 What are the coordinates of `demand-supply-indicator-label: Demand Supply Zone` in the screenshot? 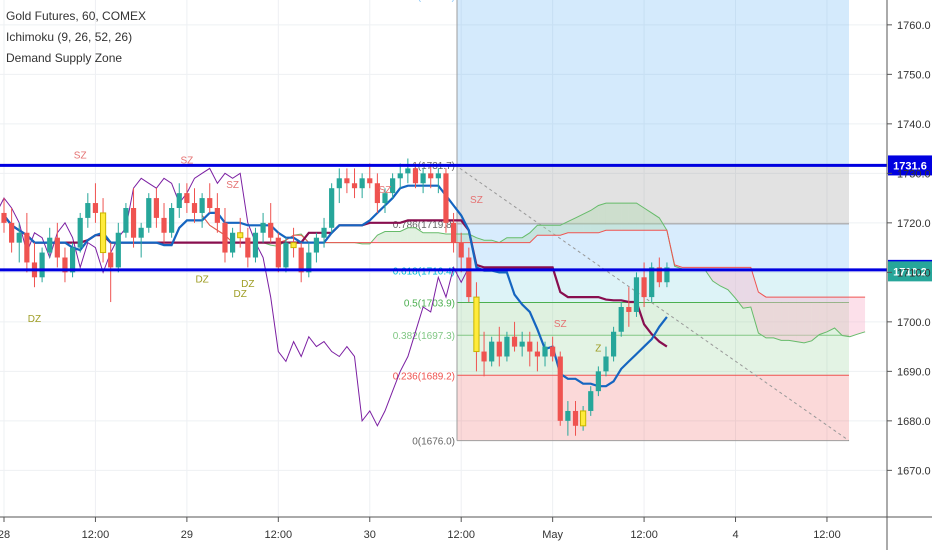 It's located at (64, 58).